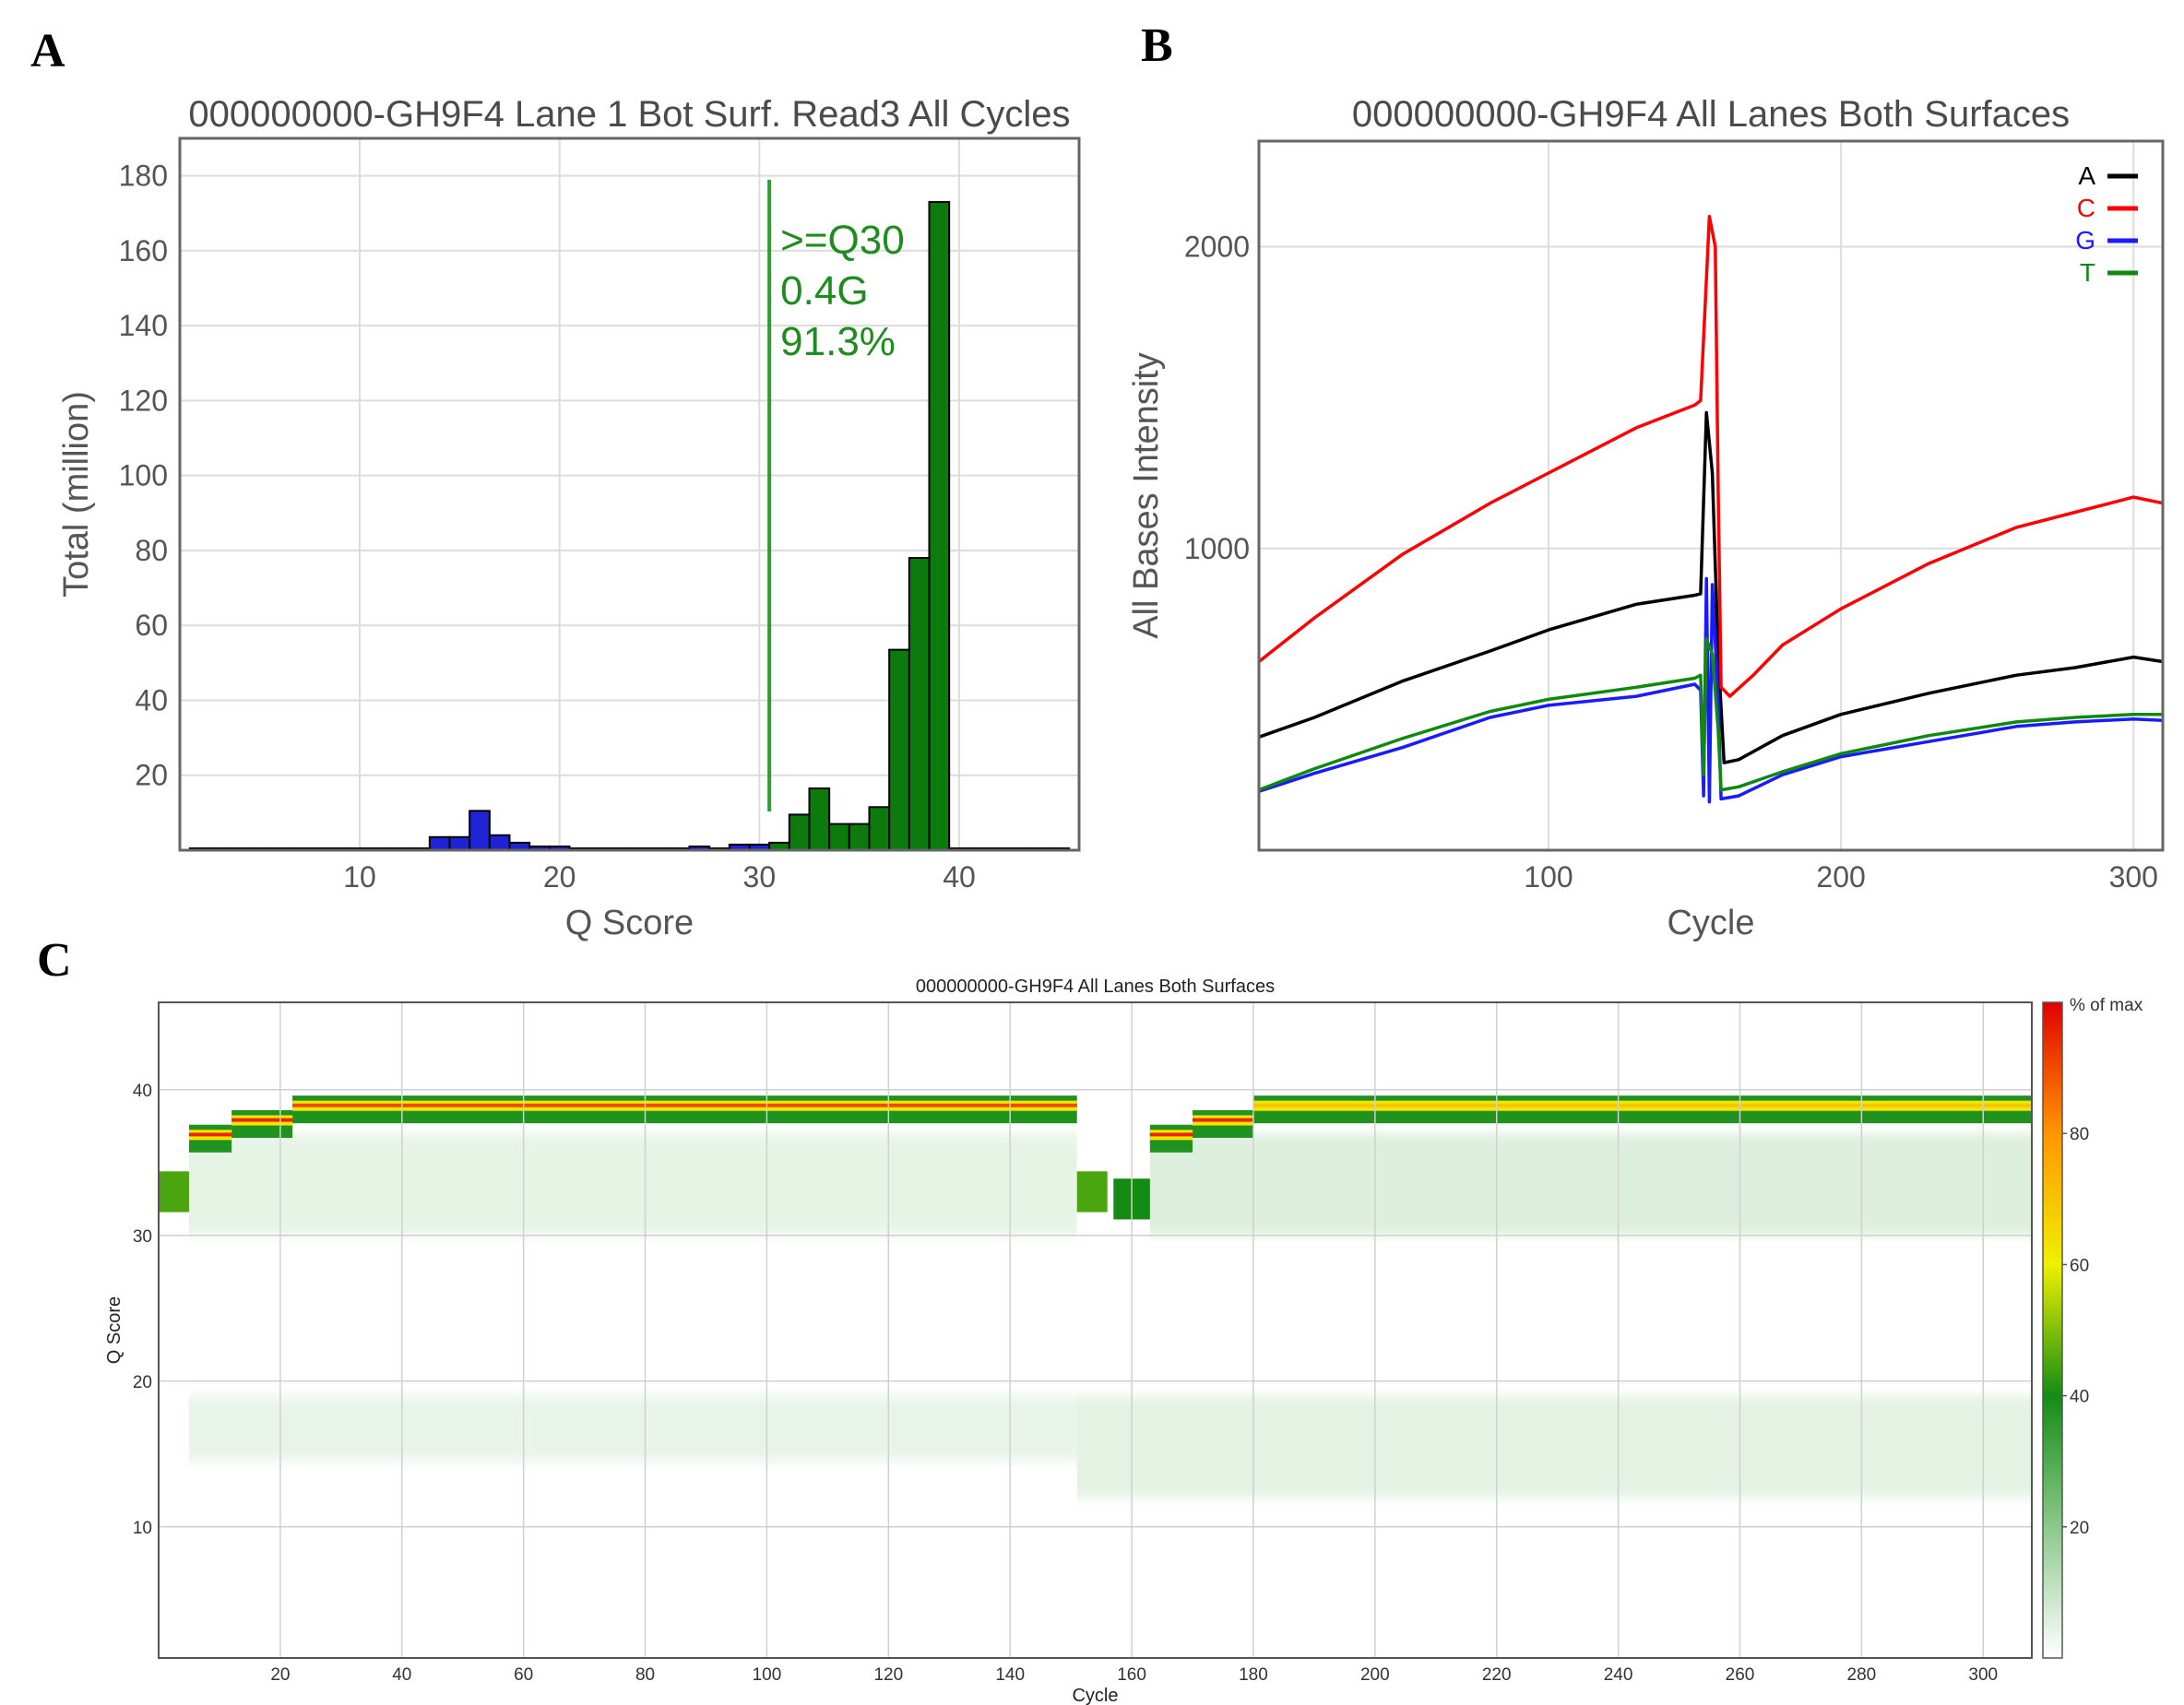  Describe the element at coordinates (824, 291) in the screenshot. I see `q30-annotation-1: 0.4G` at that location.